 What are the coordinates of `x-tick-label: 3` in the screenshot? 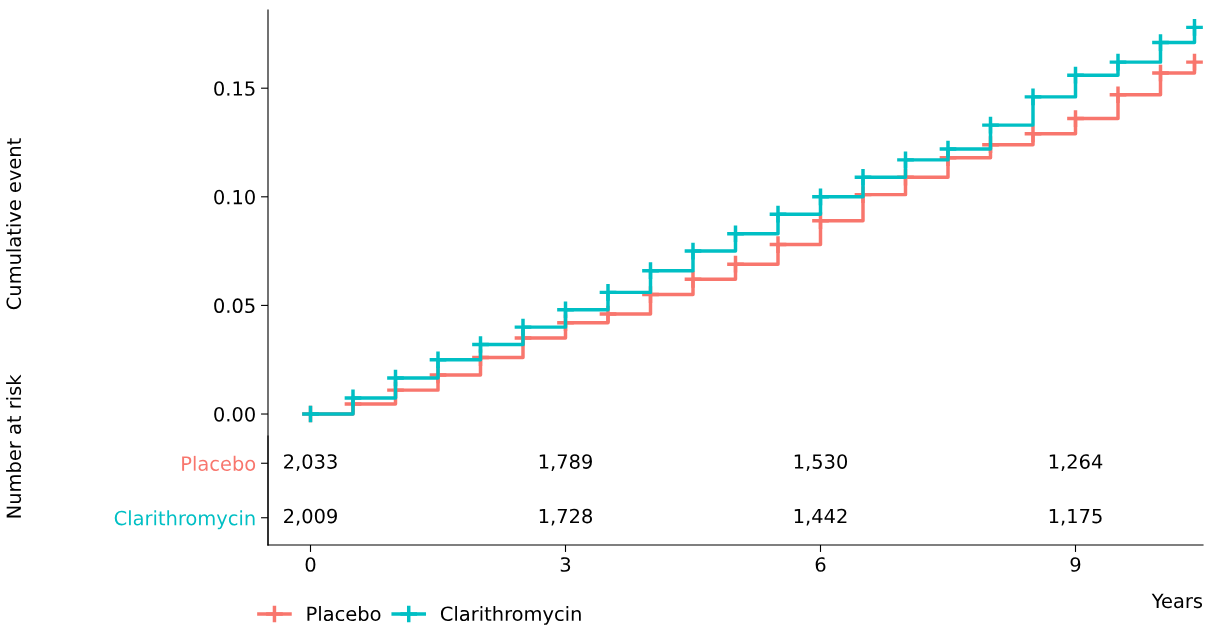 It's located at (565, 564).